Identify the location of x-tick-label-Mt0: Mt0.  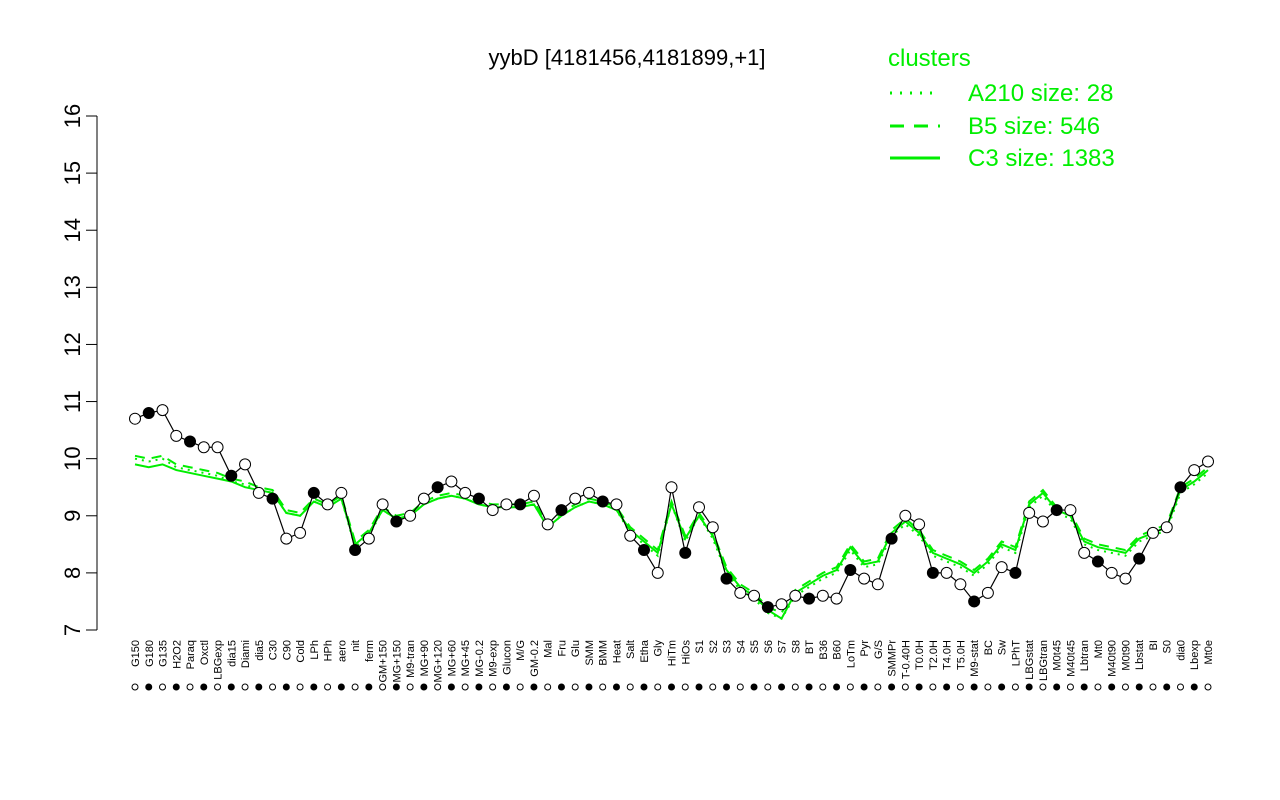
(1099, 649).